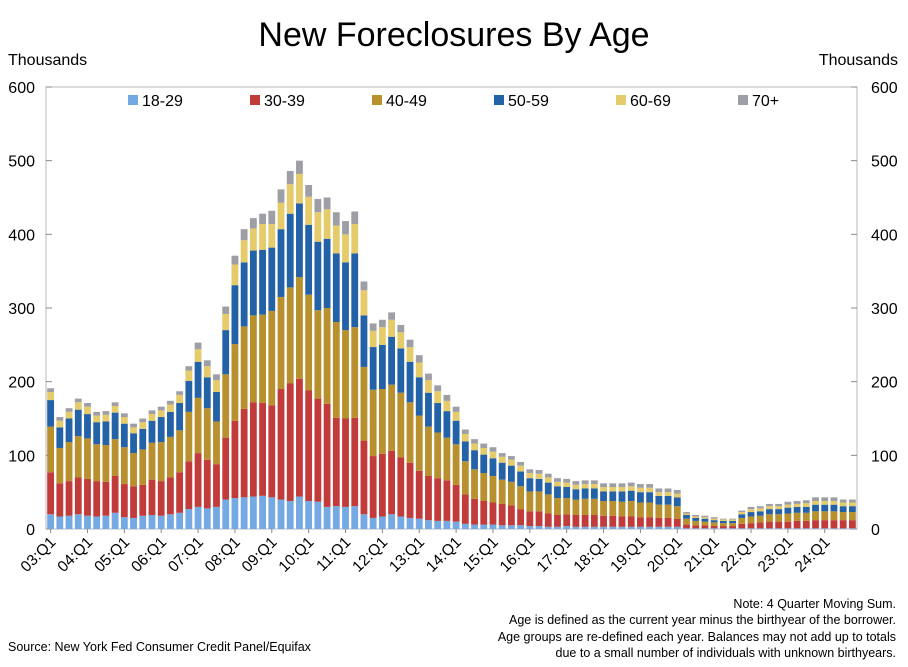 This screenshot has height=667, width=908. I want to click on bar-segment-40-49-17:Q4, so click(594, 507).